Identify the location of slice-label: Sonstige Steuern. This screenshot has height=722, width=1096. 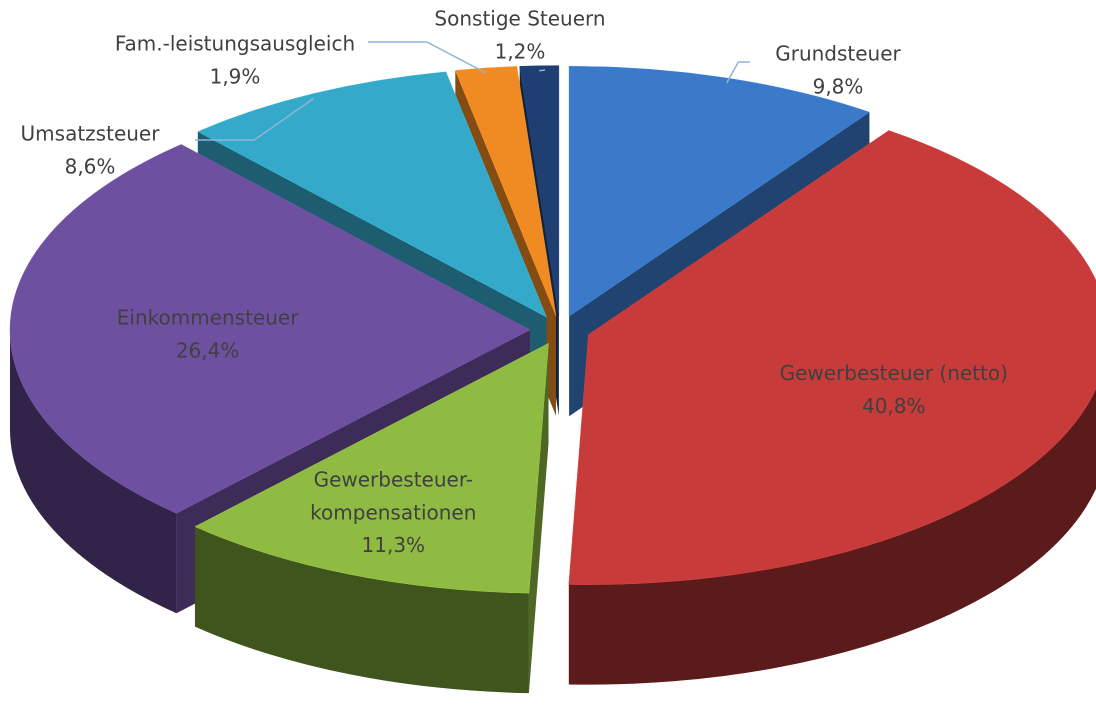
(519, 19).